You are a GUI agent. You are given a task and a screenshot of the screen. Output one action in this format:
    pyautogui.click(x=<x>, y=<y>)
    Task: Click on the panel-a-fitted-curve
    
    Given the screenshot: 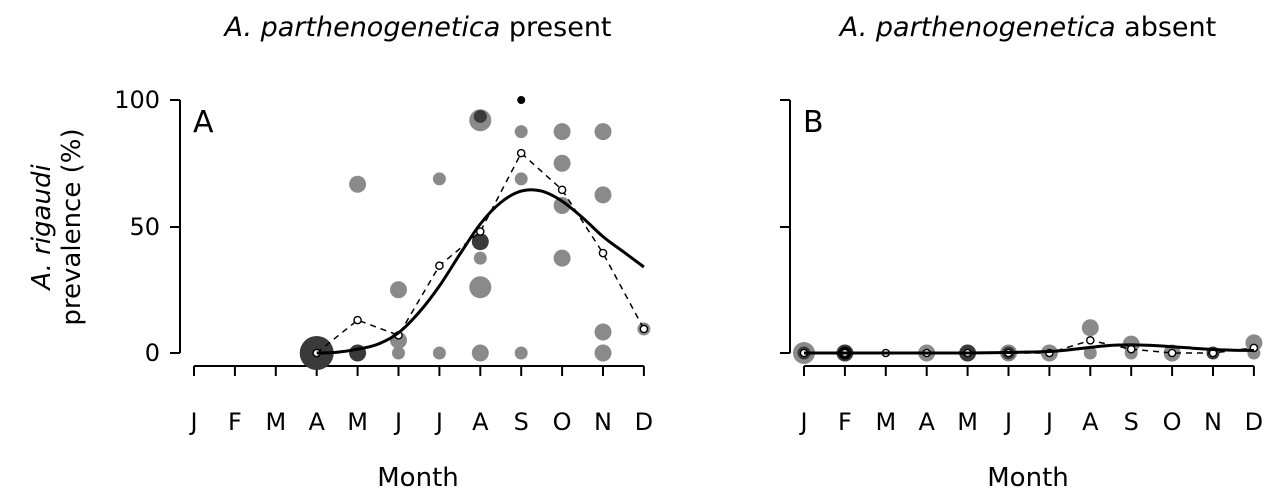 What is the action you would take?
    pyautogui.click(x=480, y=271)
    